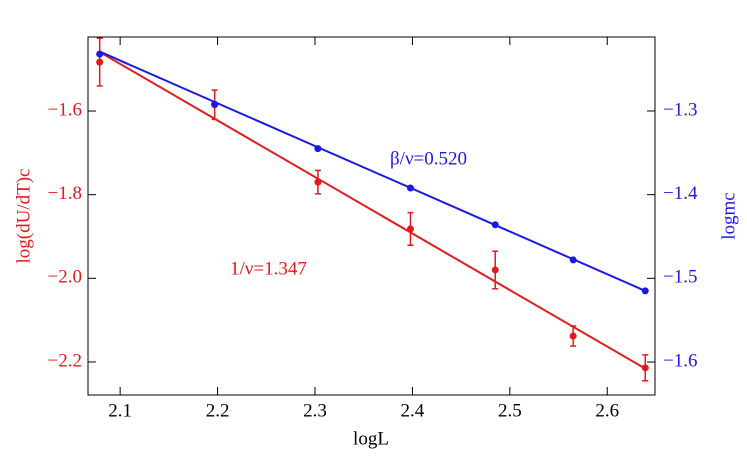 The image size is (747, 457). Describe the element at coordinates (680, 193) in the screenshot. I see `y2-tick-label: −1.4` at that location.